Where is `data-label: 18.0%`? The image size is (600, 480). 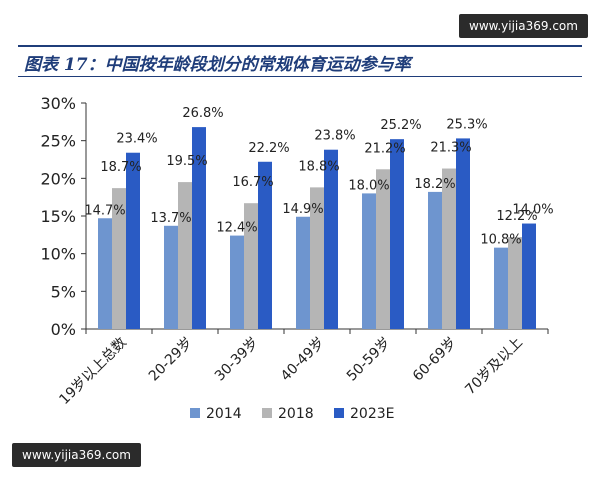
data-label: 18.0% is located at coordinates (368, 185).